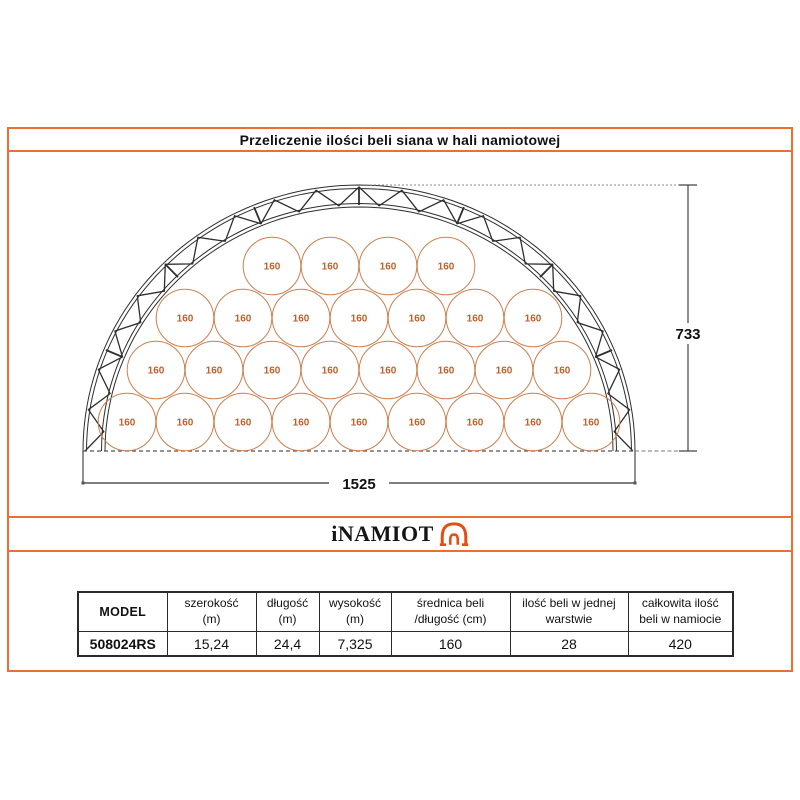 This screenshot has width=800, height=800. I want to click on spec-panel, so click(400, 611).